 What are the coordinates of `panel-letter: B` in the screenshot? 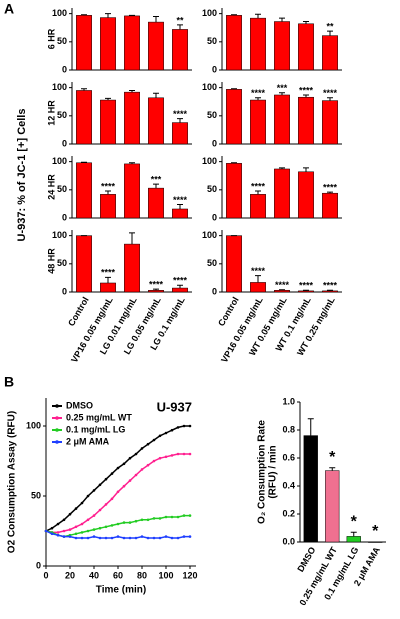 It's located at (9, 382).